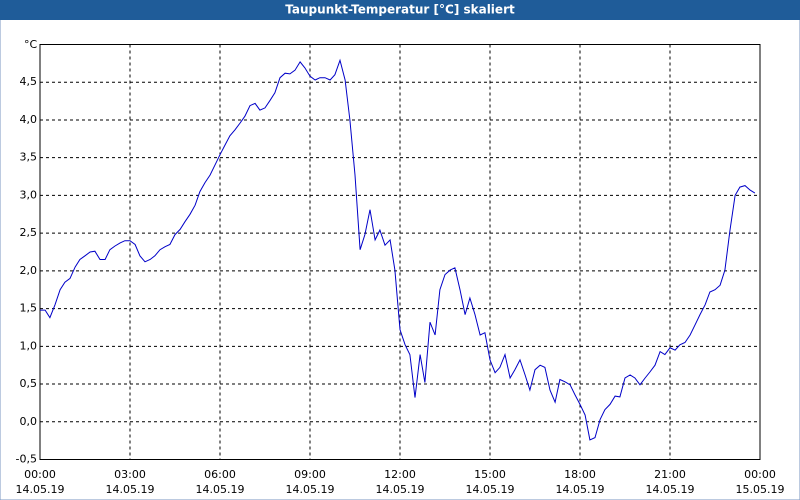 This screenshot has width=800, height=500. I want to click on y-tick-label: 2,0, so click(29, 270).